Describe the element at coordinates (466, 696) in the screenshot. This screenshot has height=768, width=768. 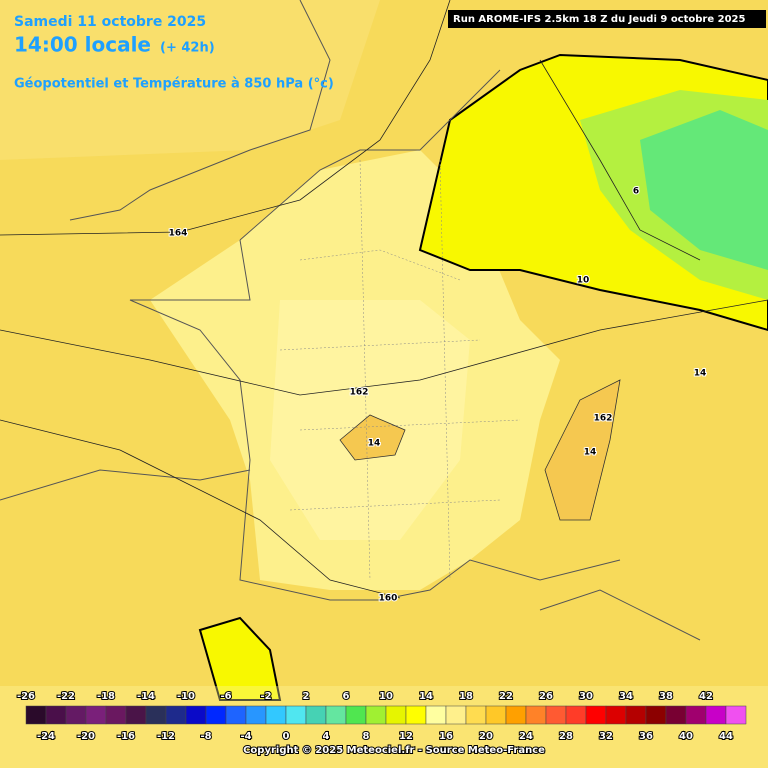
I see `colorbar-label: 18` at that location.